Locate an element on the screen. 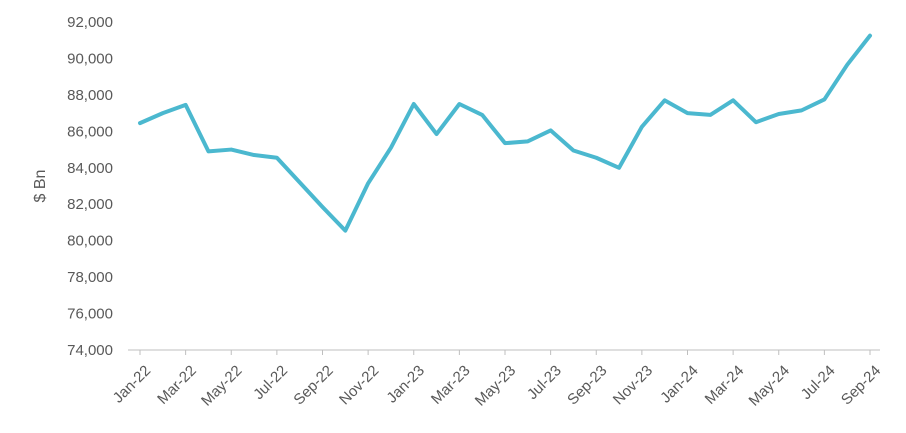  x-tick-label: Jul-22 is located at coordinates (270, 382).